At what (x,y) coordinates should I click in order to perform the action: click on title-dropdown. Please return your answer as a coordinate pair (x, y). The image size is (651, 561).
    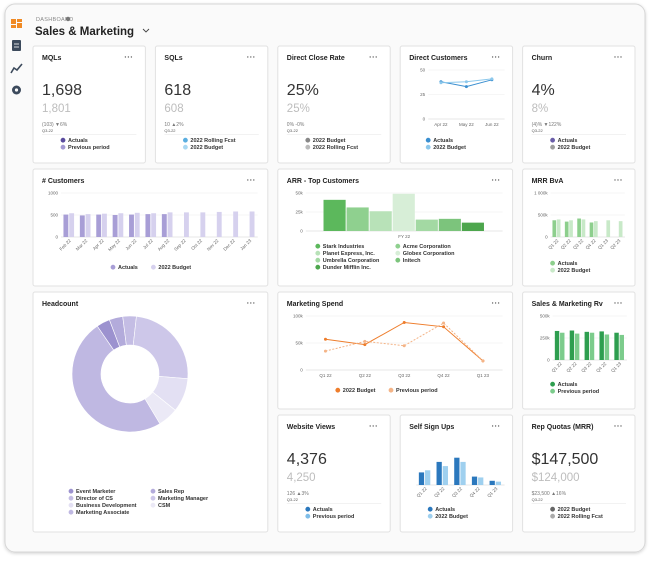
    Looking at the image, I should click on (146, 30).